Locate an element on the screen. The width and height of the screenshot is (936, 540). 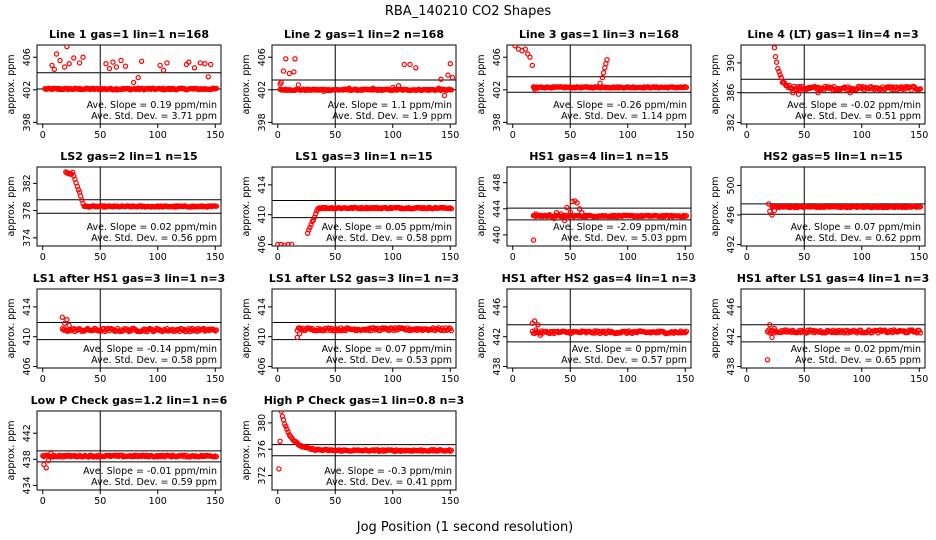
y-tick-label: 444 is located at coordinates (497, 209).